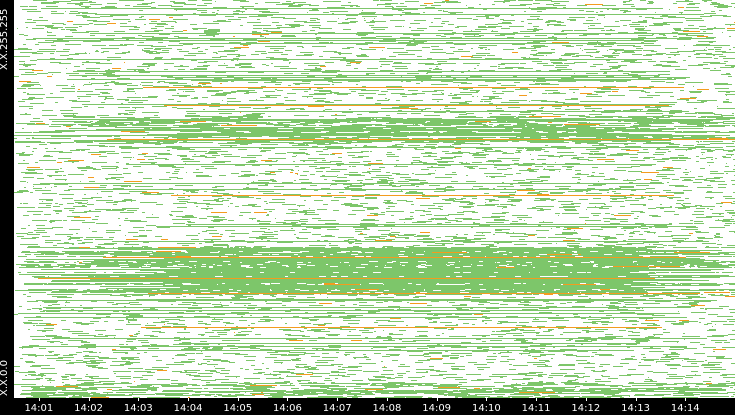 This screenshot has width=735, height=415. Describe the element at coordinates (409, 134) in the screenshot. I see `activity-line` at that location.